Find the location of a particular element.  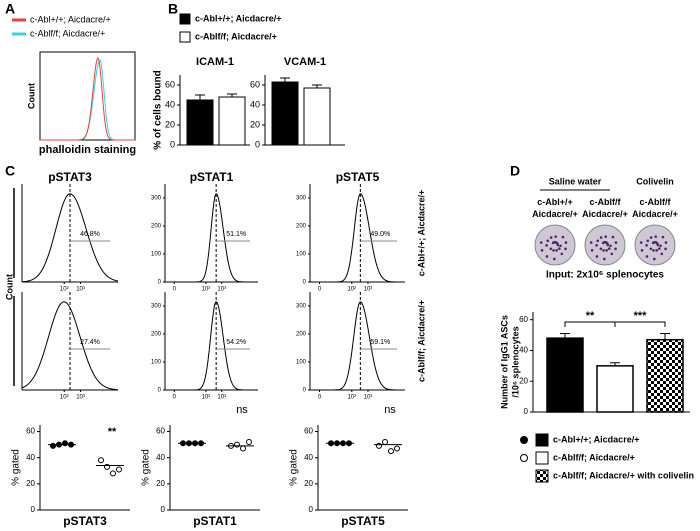

label: c-Abl+/+; Aicdacre/+ is located at coordinates (421, 233).